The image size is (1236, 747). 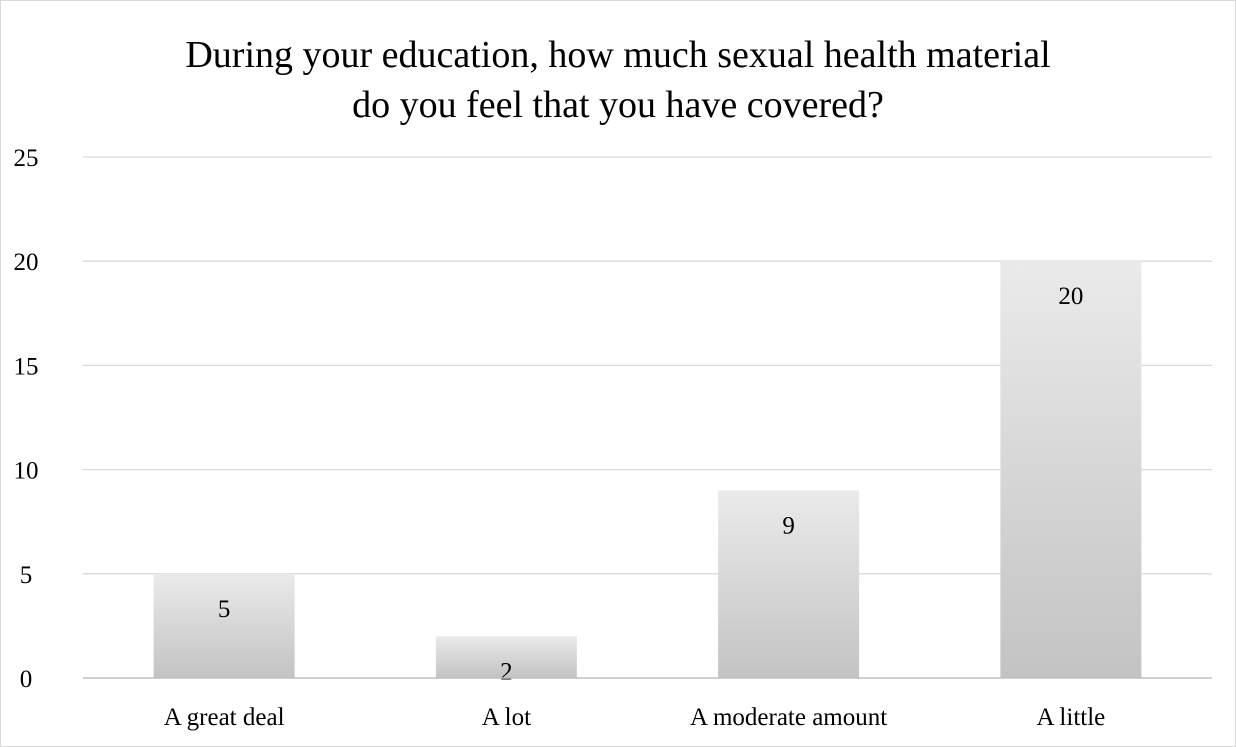 What do you see at coordinates (788, 525) in the screenshot?
I see `data-label: 9` at bounding box center [788, 525].